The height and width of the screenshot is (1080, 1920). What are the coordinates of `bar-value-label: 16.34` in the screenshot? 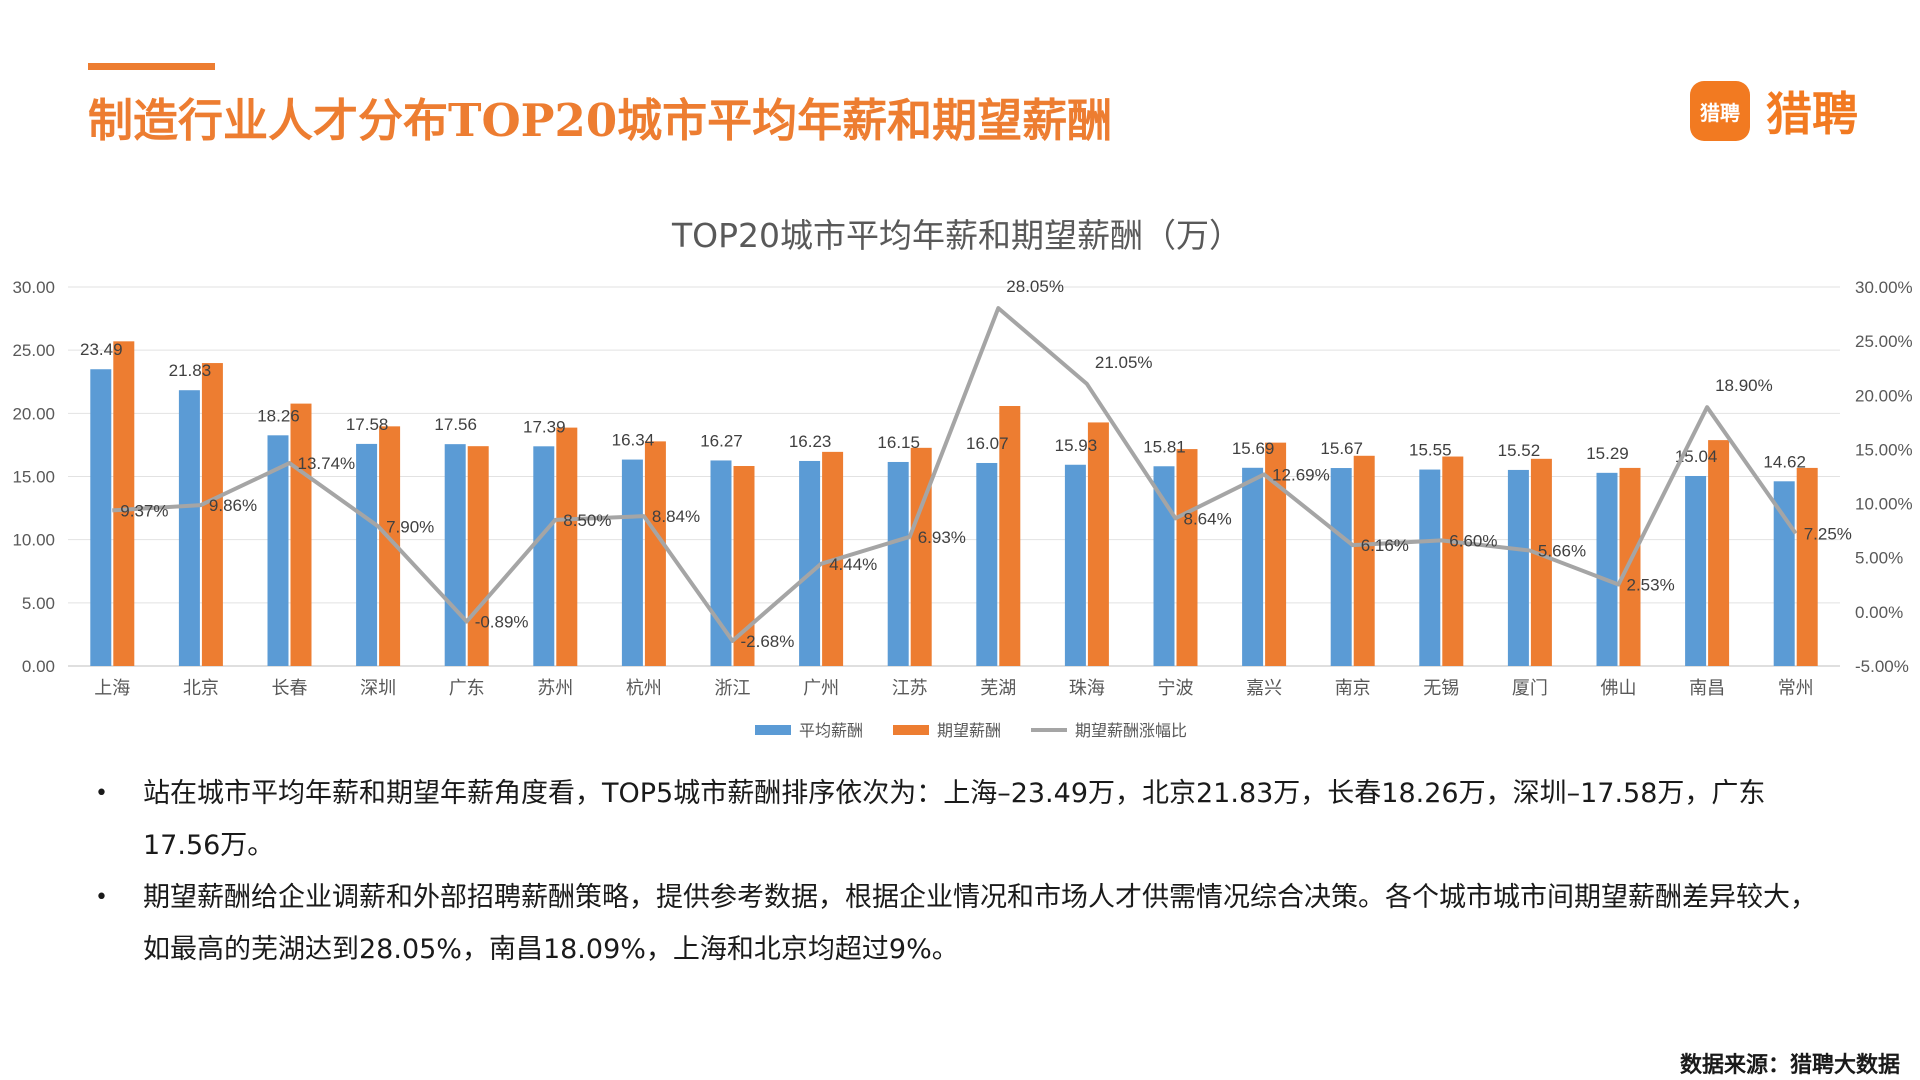 It's located at (633, 440).